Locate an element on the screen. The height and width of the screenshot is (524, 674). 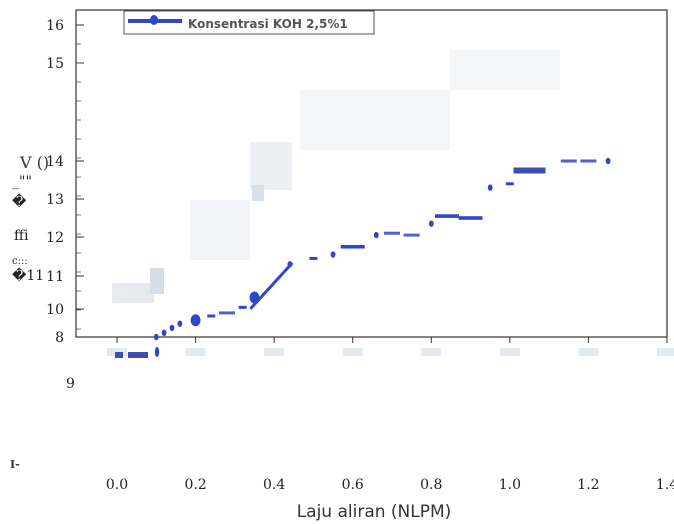
y-tick-label: 11 is located at coordinates (55, 277).